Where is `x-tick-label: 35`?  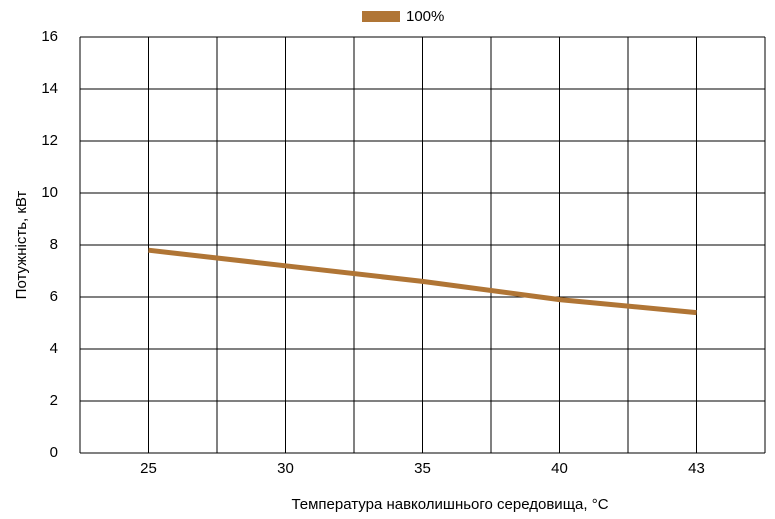
x-tick-label: 35 is located at coordinates (422, 468).